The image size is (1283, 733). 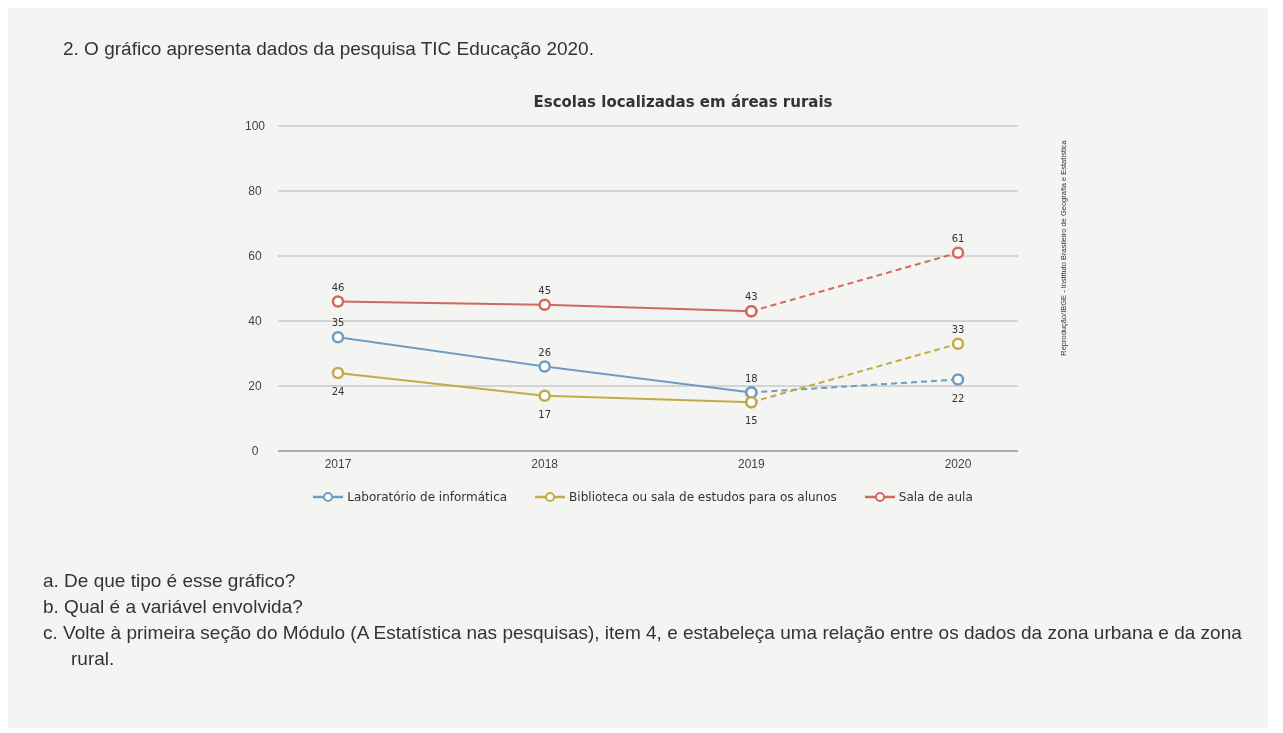 I want to click on x-tick-label: 2018, so click(x=545, y=463).